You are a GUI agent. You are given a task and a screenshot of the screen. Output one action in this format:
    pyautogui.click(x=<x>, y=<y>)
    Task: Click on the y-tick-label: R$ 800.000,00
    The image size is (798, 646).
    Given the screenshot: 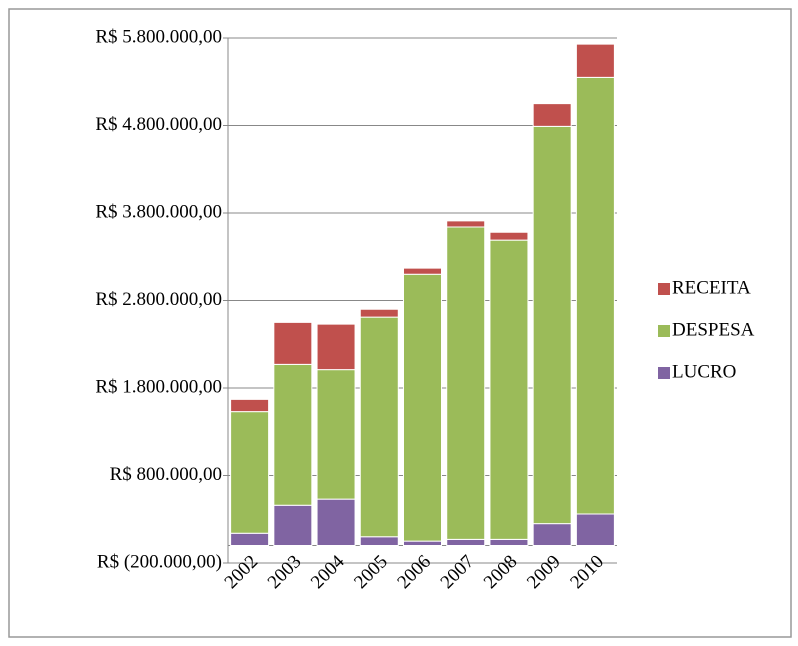 What is the action you would take?
    pyautogui.click(x=166, y=474)
    